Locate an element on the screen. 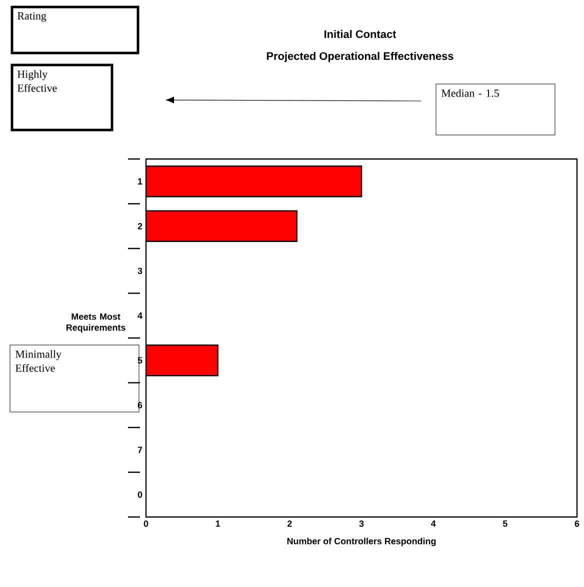 This screenshot has height=587, width=584. text: Minimally Effective is located at coordinates (39, 361).